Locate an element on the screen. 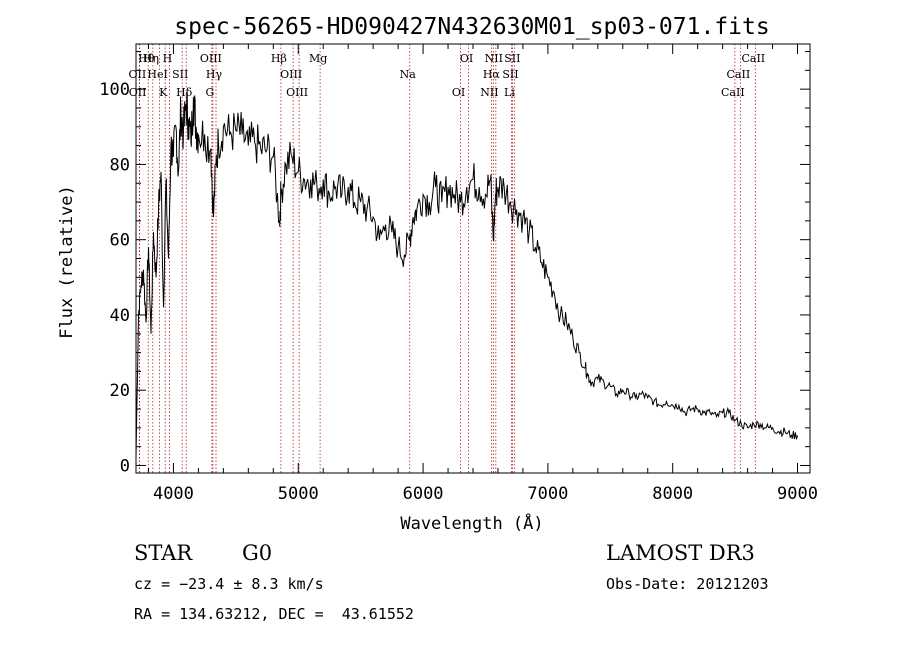 The width and height of the screenshot is (900, 649). observation-date: Obs-Date: 20121203 is located at coordinates (687, 584).